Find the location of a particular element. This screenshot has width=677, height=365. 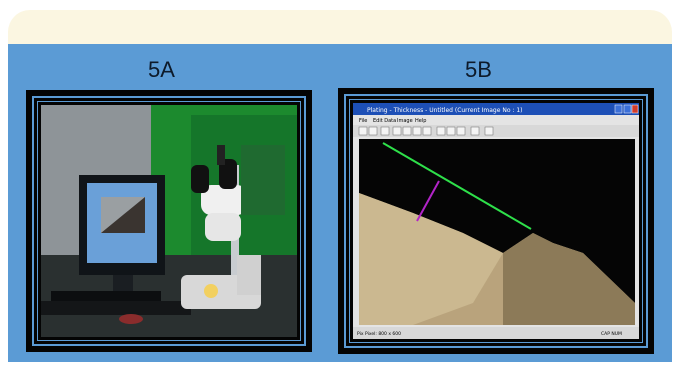

menu-edit-data: Edit Data is located at coordinates (384, 121).